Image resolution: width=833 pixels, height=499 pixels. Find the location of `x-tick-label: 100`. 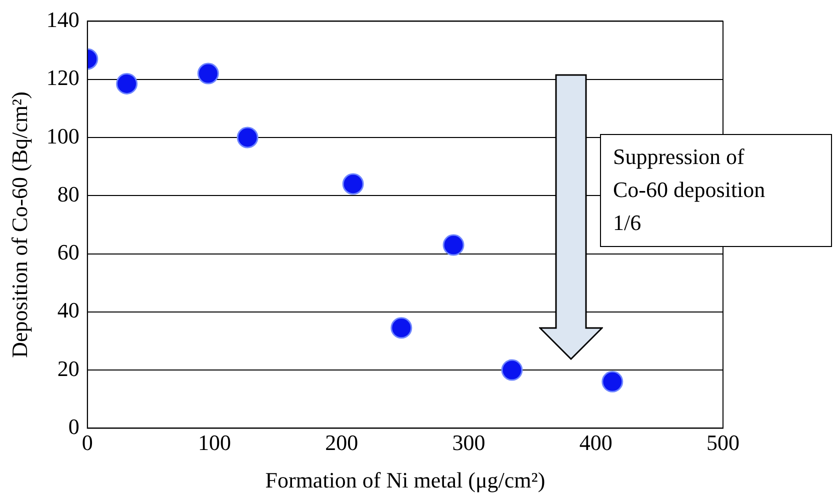

x-tick-label: 100 is located at coordinates (215, 443).